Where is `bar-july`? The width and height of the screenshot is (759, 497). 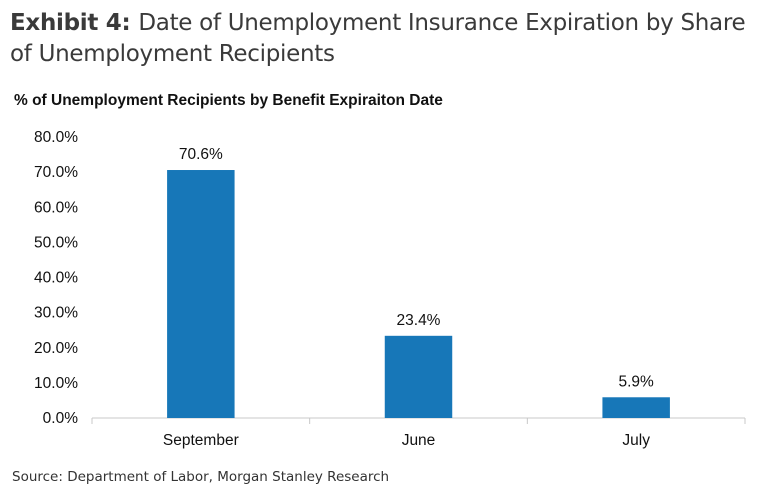 bar-july is located at coordinates (636, 407).